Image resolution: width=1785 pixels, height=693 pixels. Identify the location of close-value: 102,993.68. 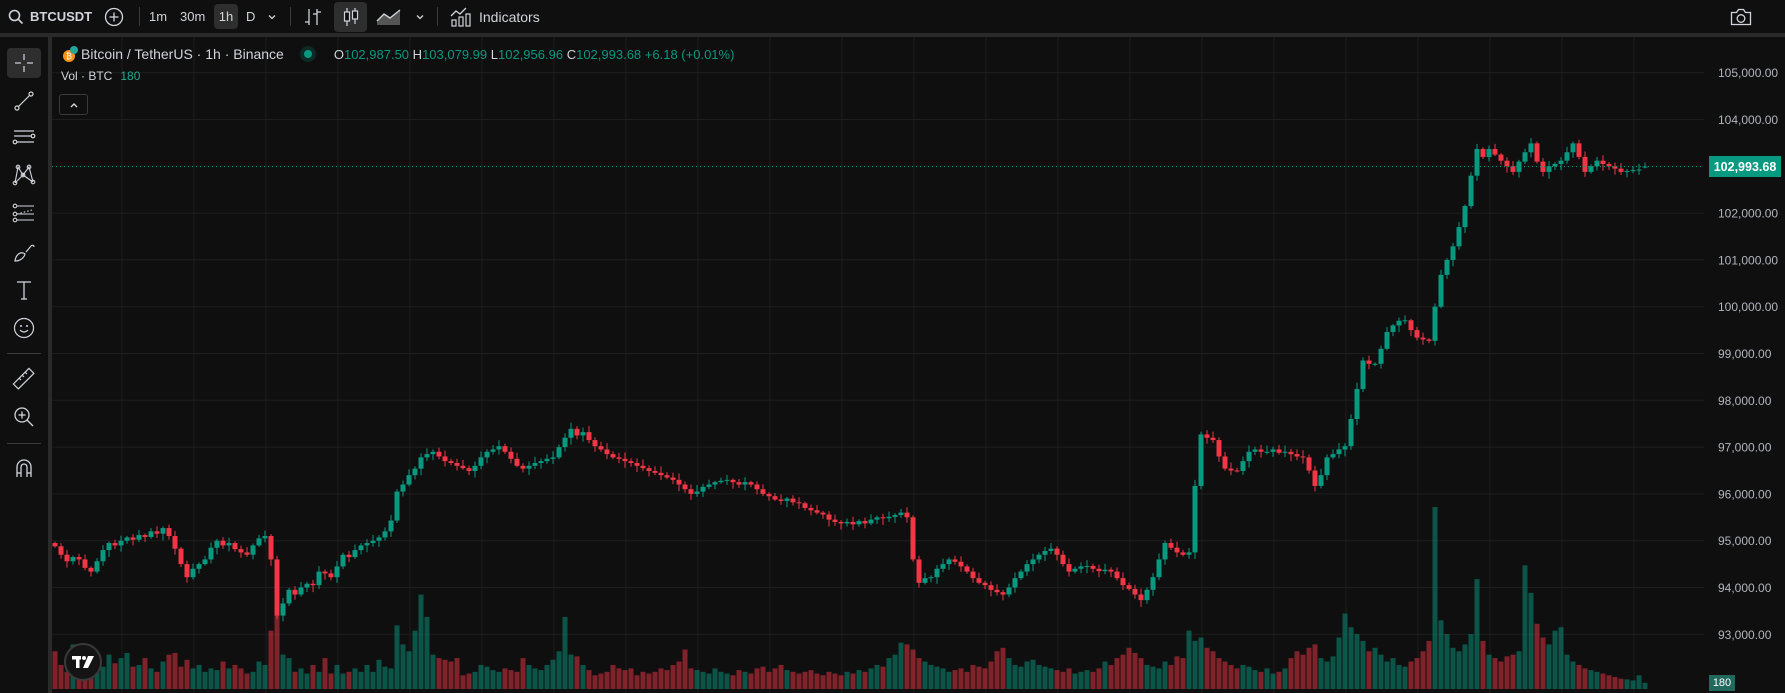
(609, 54).